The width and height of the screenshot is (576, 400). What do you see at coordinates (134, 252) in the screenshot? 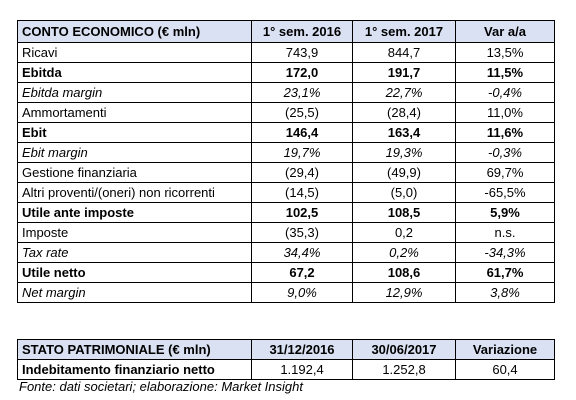
I see `row-label: Tax rate` at bounding box center [134, 252].